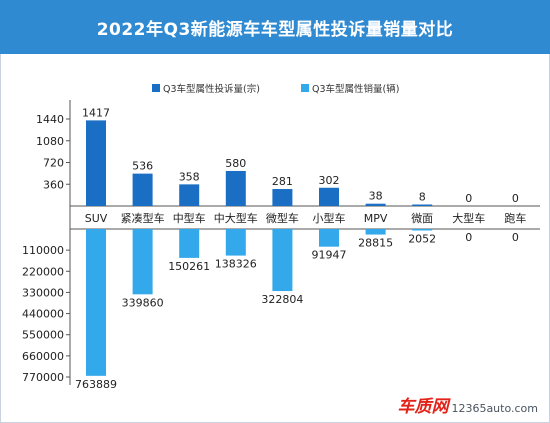 The width and height of the screenshot is (550, 423). I want to click on sales-value-label: 2052, so click(422, 239).